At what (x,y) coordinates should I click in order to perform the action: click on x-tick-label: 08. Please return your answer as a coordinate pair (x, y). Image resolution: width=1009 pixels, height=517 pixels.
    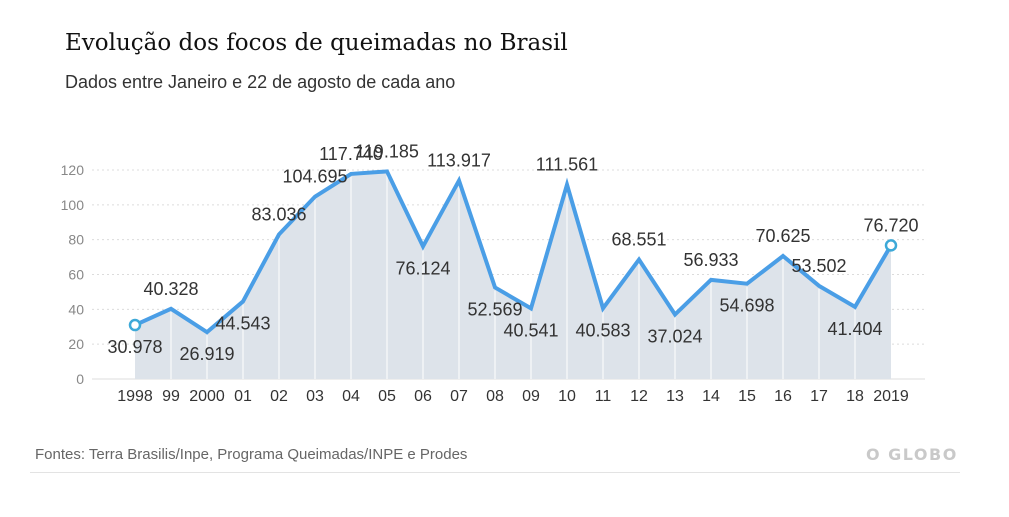
    Looking at the image, I should click on (495, 396).